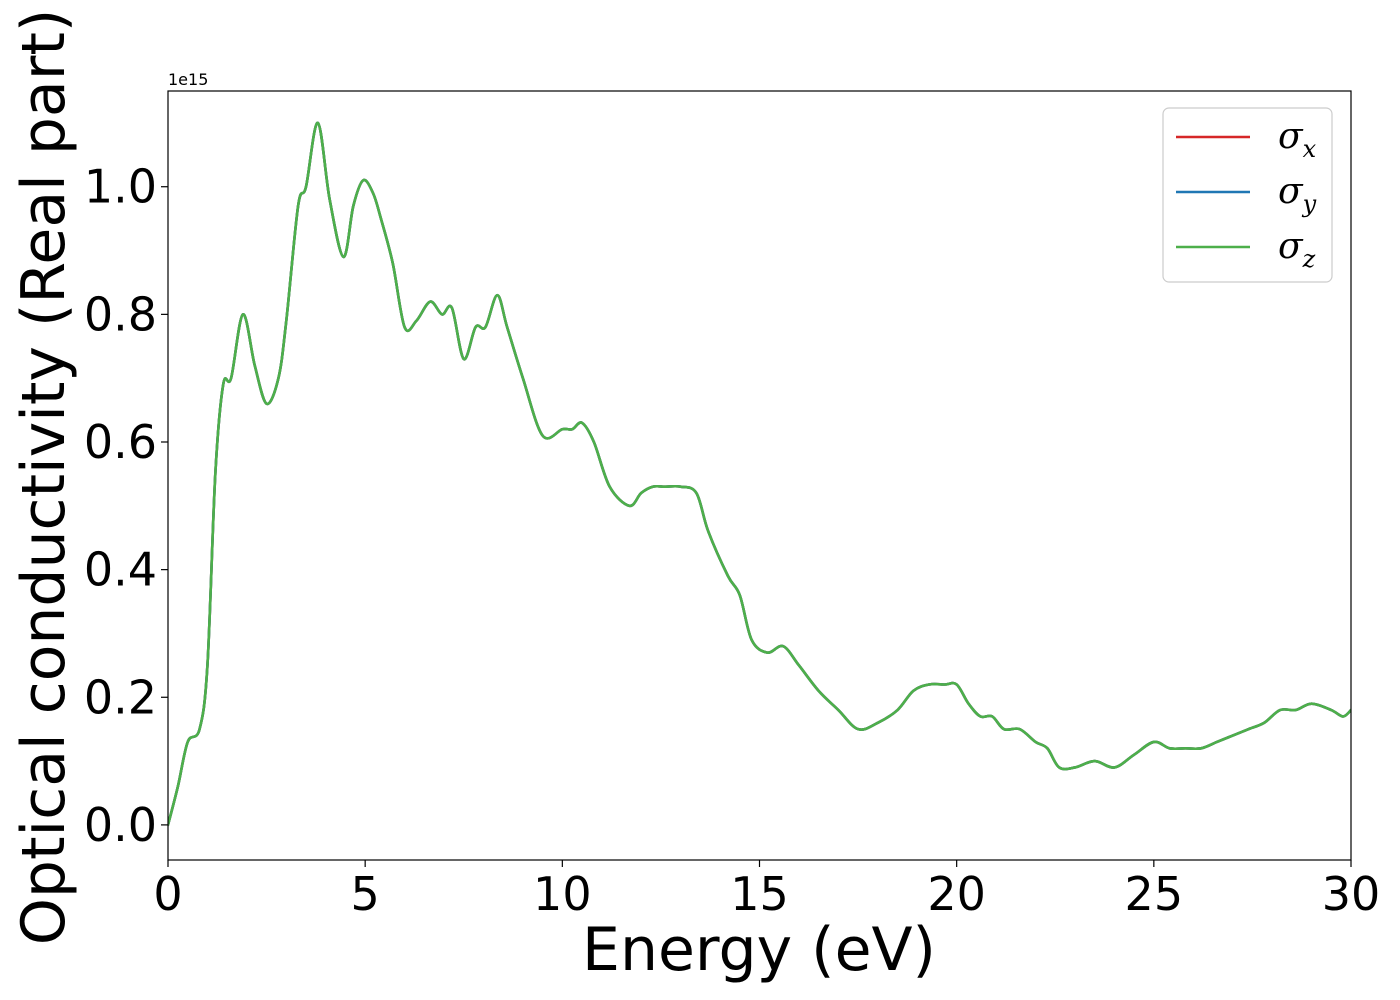 The width and height of the screenshot is (1400, 1000). I want to click on legend-box, so click(1247, 195).